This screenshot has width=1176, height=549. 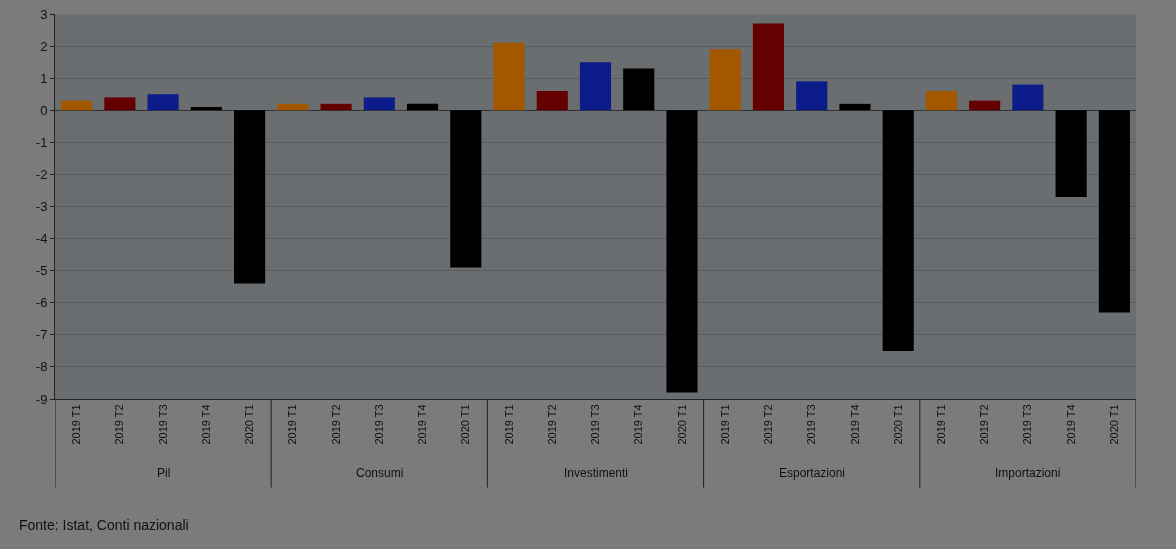 What do you see at coordinates (104, 525) in the screenshot?
I see `source-note: Fonte: Istat, Conti nazionali` at bounding box center [104, 525].